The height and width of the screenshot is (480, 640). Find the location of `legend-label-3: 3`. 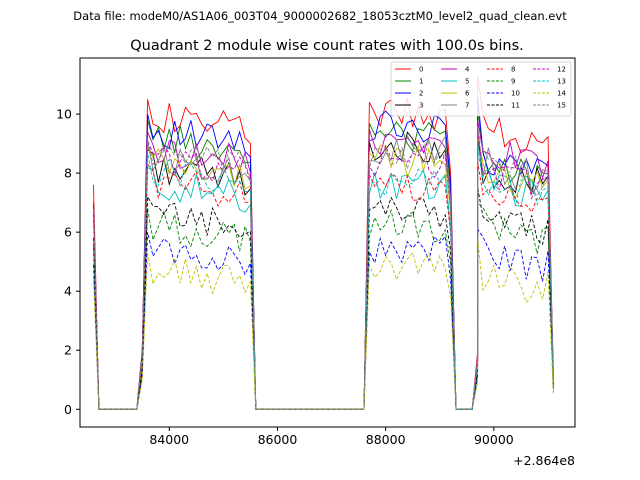

legend-label-3: 3 is located at coordinates (421, 106).